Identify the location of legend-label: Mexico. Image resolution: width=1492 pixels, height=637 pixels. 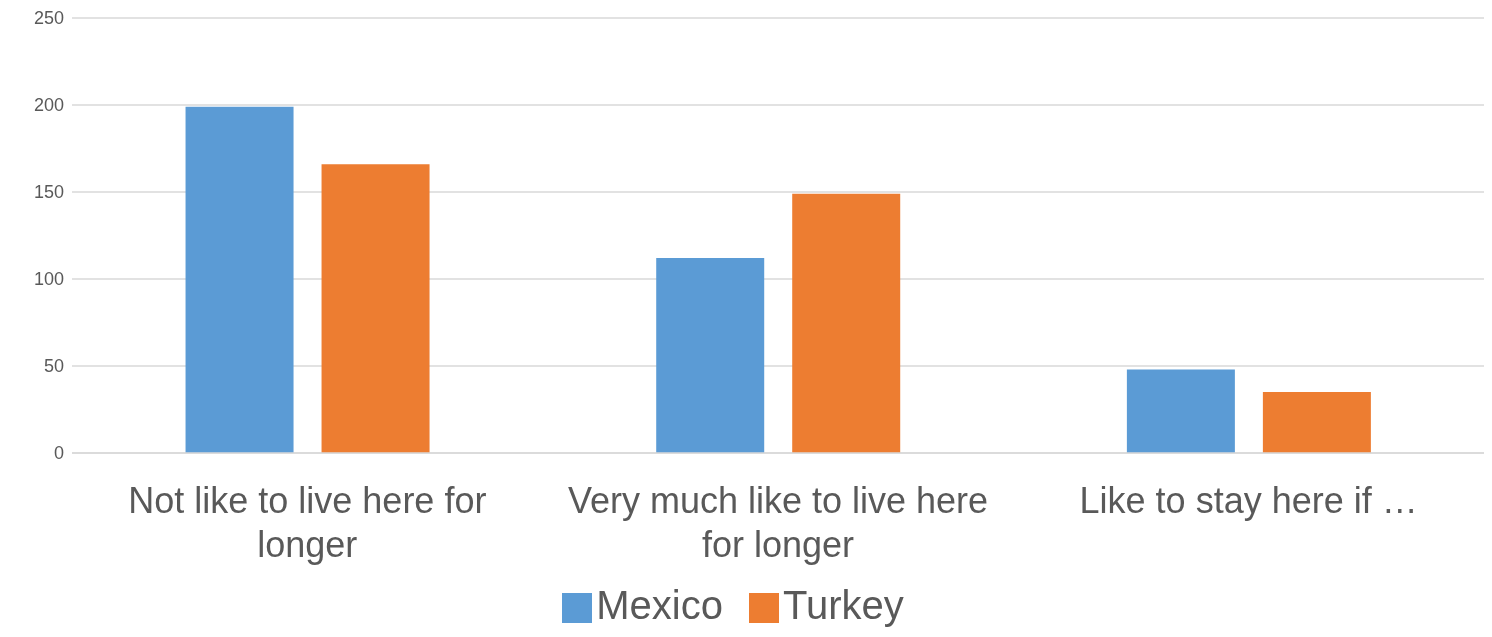
(659, 605).